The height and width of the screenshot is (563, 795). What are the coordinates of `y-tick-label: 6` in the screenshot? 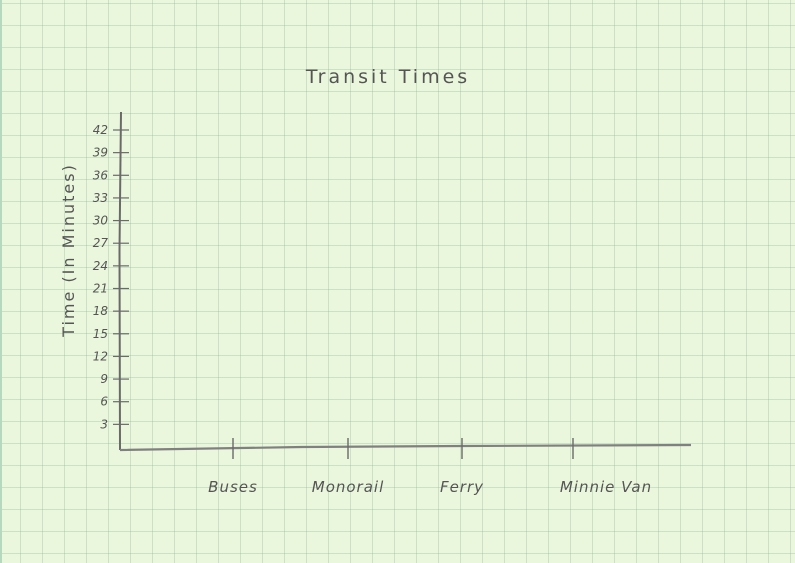 It's located at (104, 402).